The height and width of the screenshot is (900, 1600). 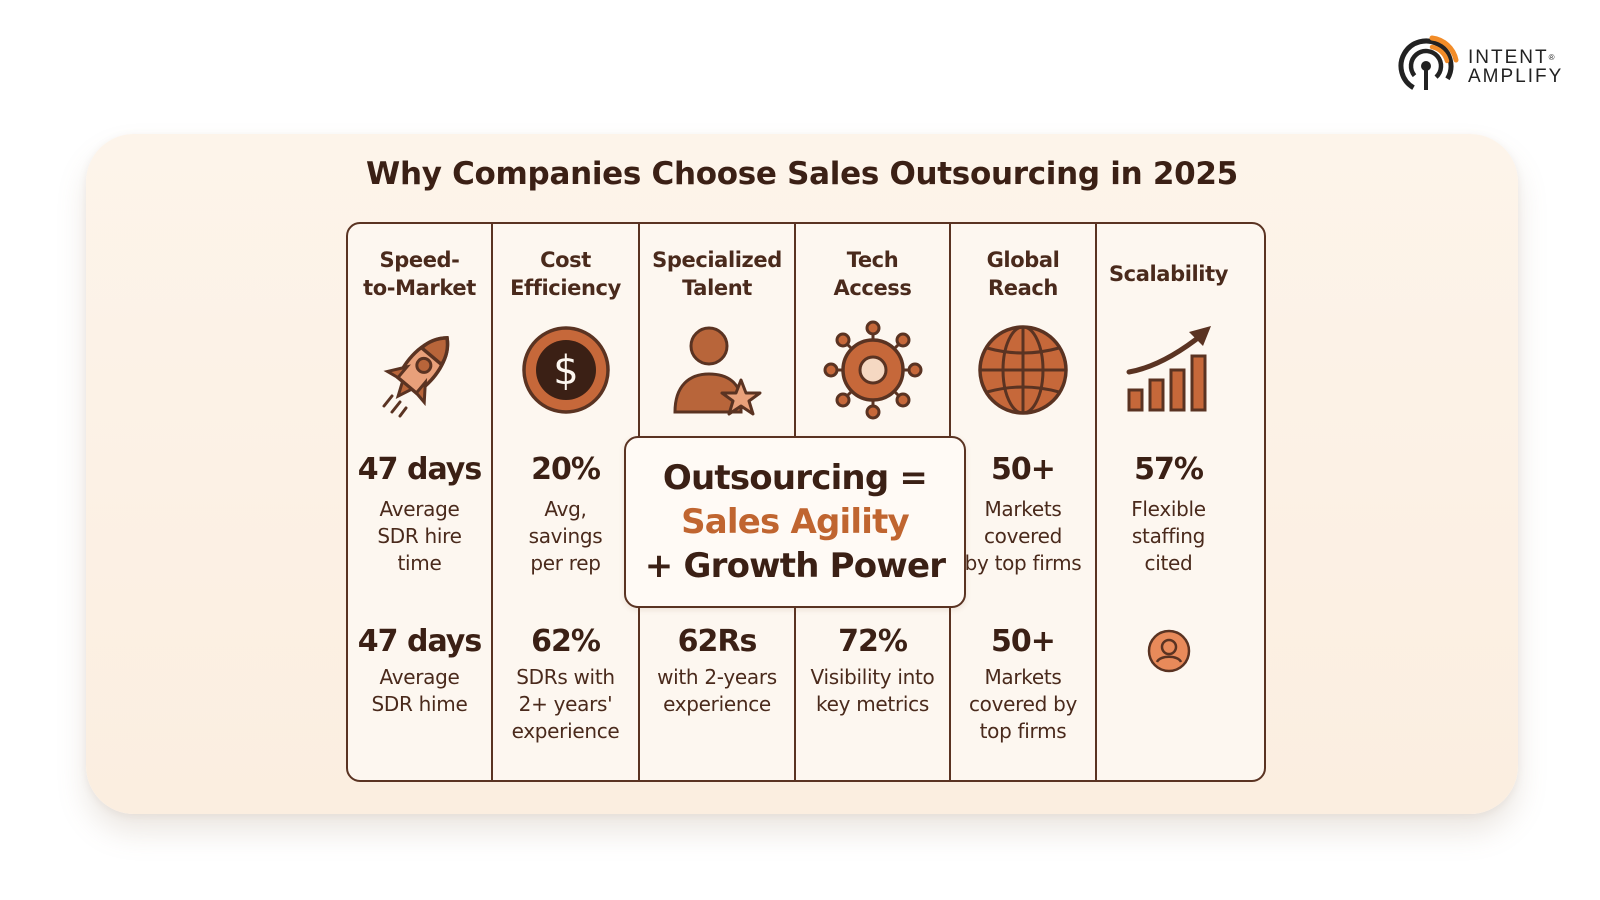 I want to click on column-tech-access: Tech Access, so click(x=873, y=502).